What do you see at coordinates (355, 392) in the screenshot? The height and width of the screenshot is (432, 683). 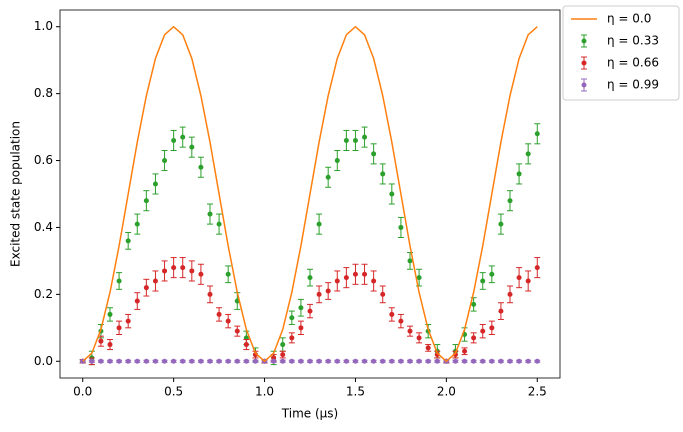 I see `x-tick-label: 1.5` at bounding box center [355, 392].